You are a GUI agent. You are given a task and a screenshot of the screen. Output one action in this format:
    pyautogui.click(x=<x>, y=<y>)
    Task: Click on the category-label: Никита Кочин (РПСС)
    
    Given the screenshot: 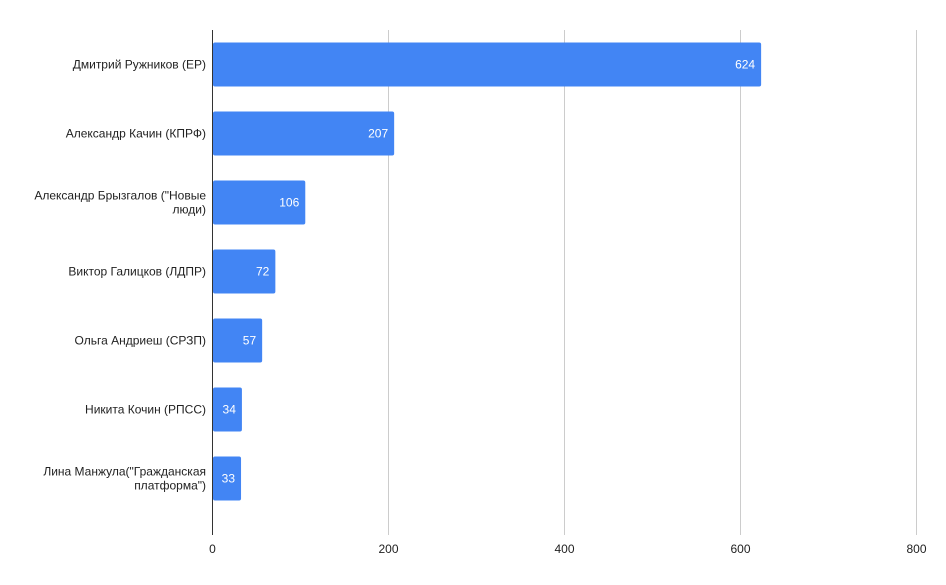 What is the action you would take?
    pyautogui.click(x=145, y=410)
    